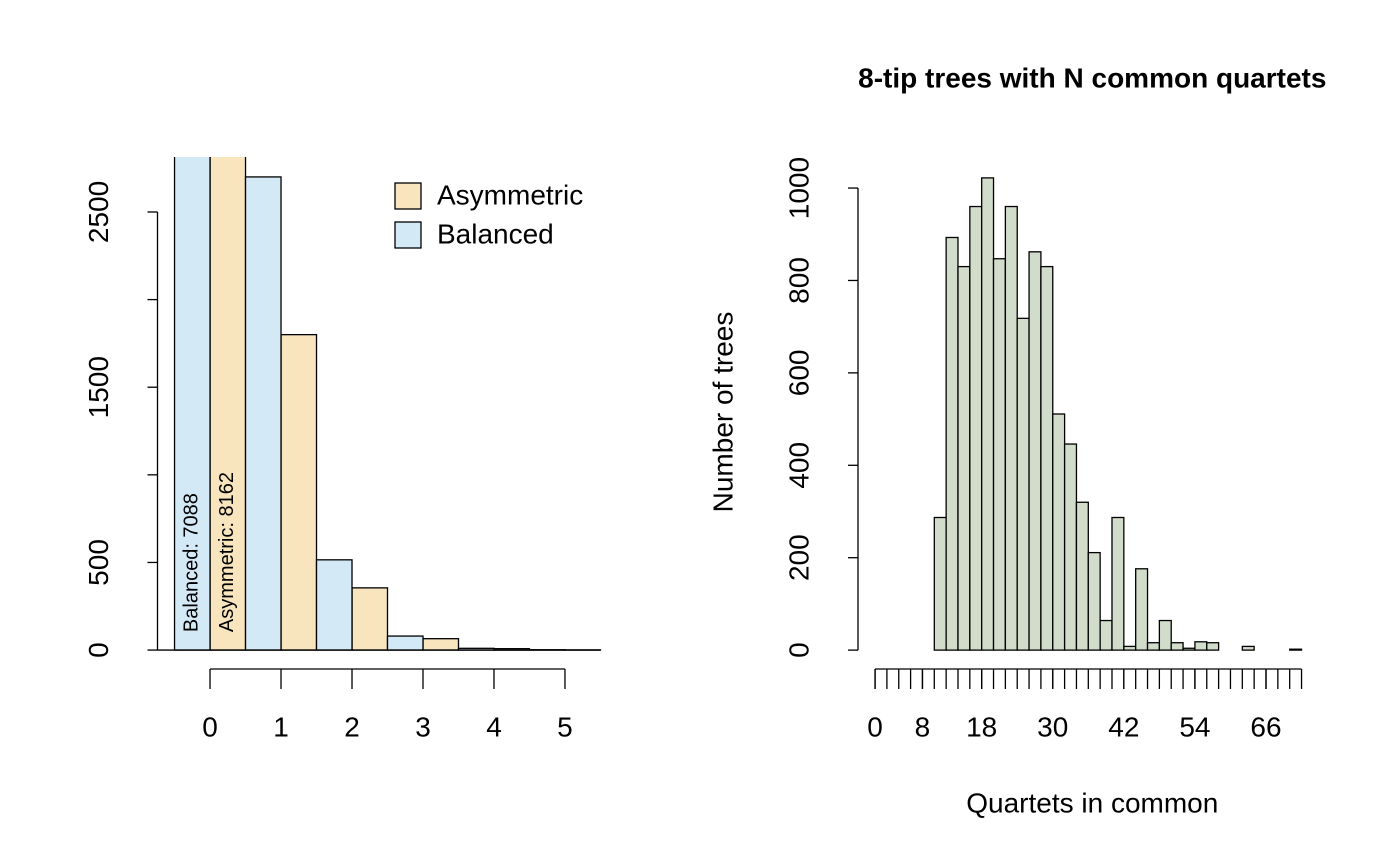 This screenshot has height=865, width=1400. Describe the element at coordinates (798, 280) in the screenshot. I see `y-tick-label: 800` at that location.